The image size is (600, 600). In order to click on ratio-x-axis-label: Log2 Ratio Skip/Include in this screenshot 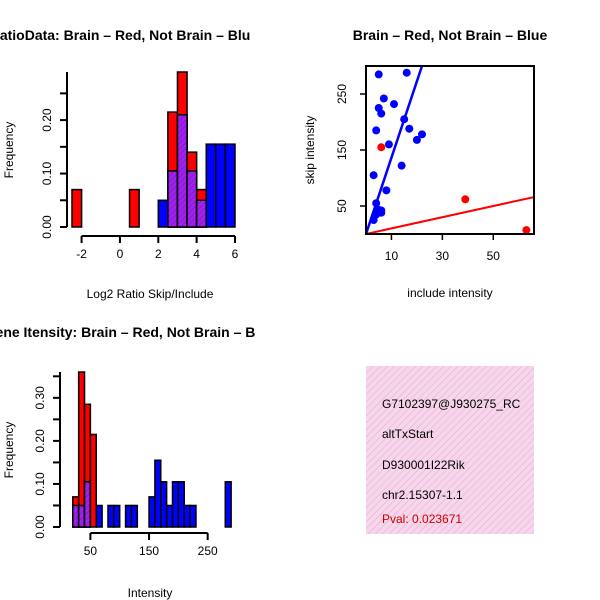, I will do `click(150, 294)`.